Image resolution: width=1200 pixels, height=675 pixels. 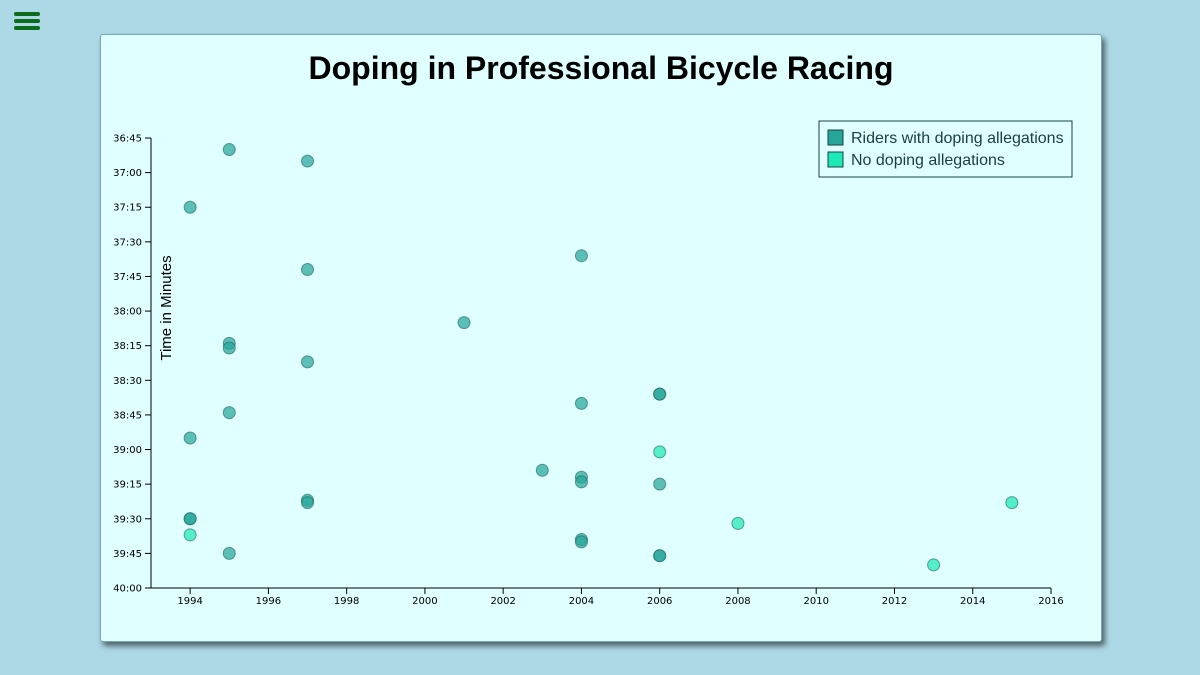 What do you see at coordinates (127, 519) in the screenshot?
I see `y-tick-label: 39:30` at bounding box center [127, 519].